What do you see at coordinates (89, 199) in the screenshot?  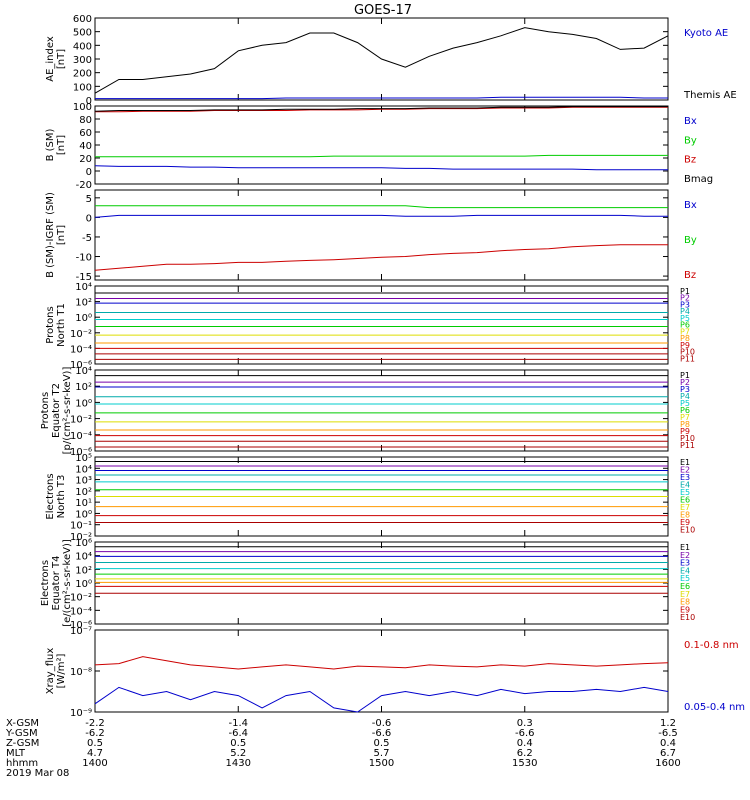 I see `y-tick-label: 5` at bounding box center [89, 199].